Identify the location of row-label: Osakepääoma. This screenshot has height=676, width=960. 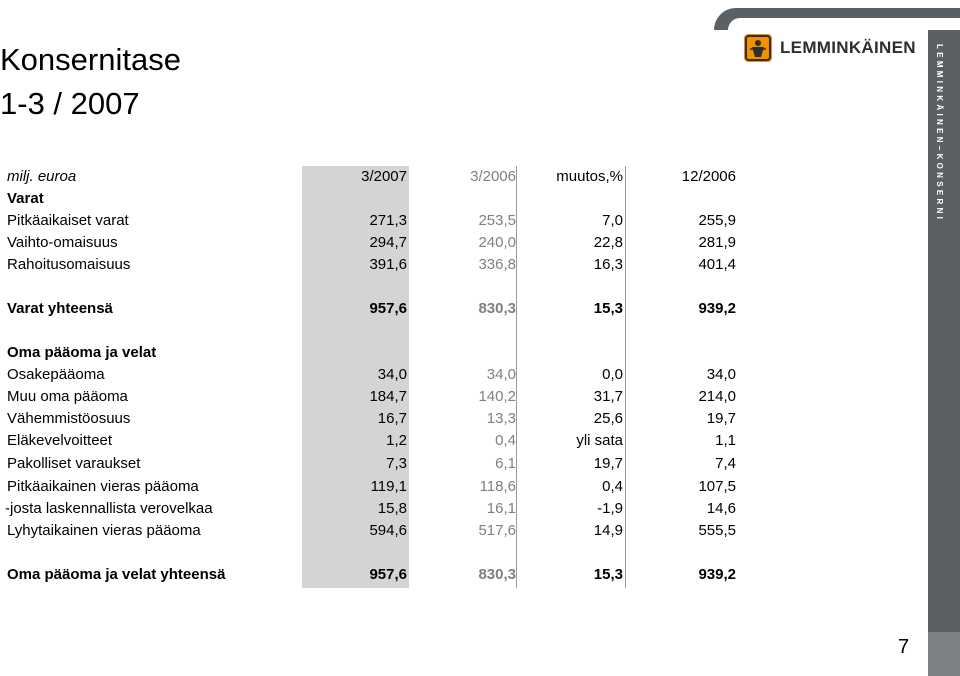
(56, 374).